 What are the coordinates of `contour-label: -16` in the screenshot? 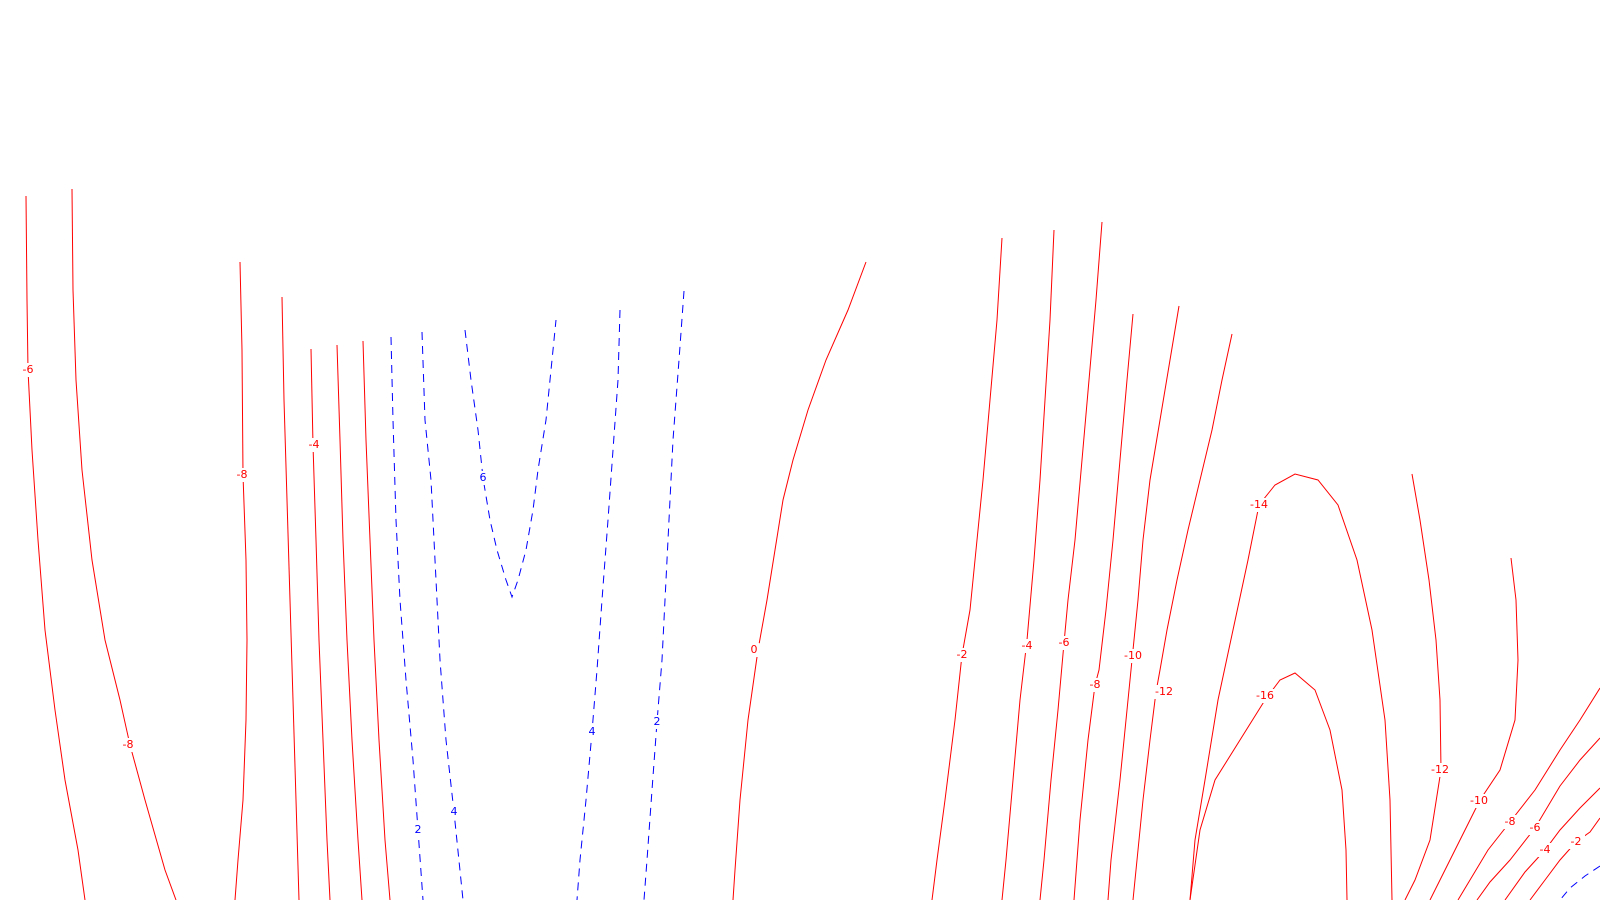 It's located at (1265, 695).